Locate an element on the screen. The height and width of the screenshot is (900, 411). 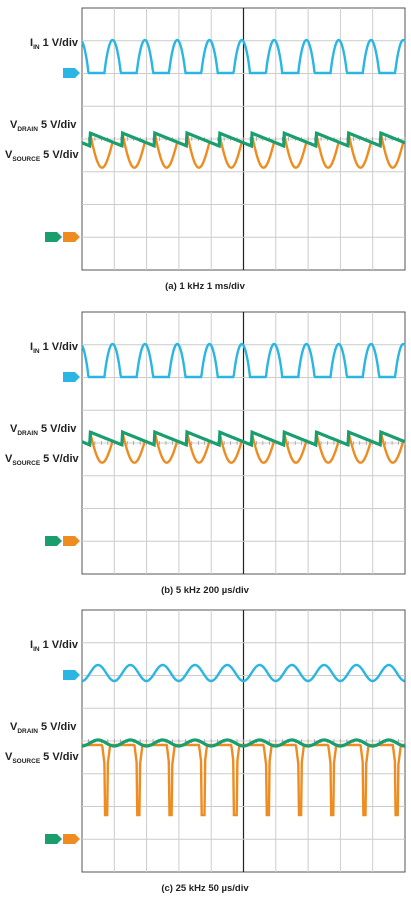
caption: (b) 5 kHz 200 µs/div is located at coordinates (205, 590).